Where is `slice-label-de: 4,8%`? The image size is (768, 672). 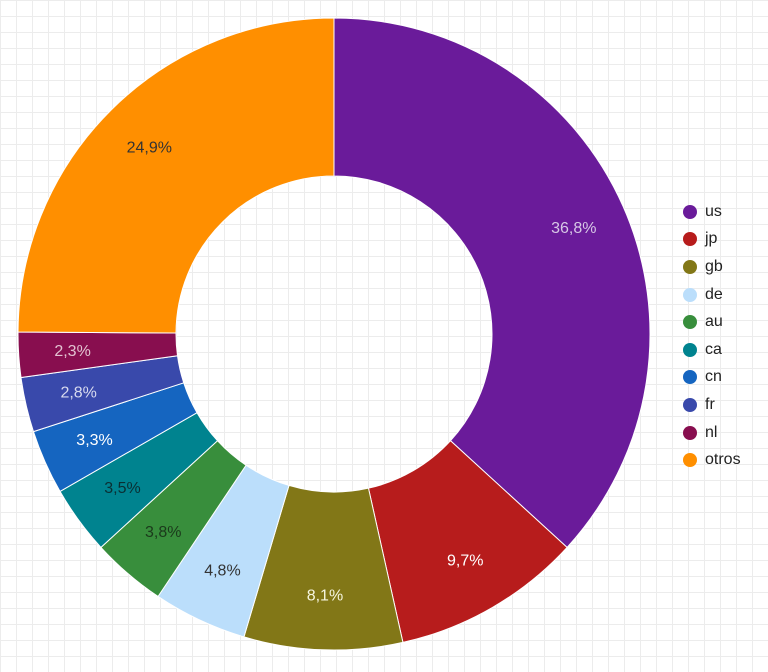
slice-label-de: 4,8% is located at coordinates (222, 571).